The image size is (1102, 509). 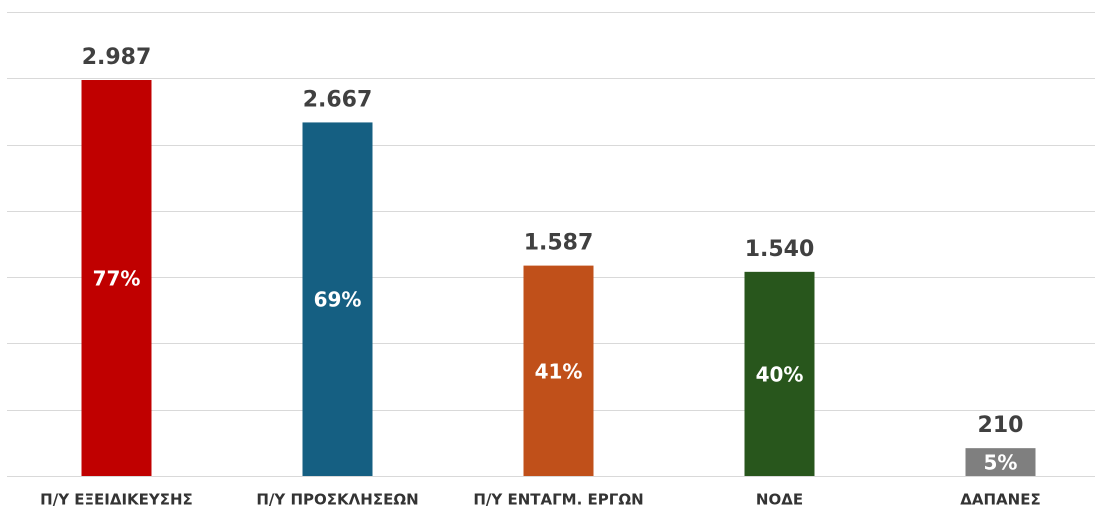 I want to click on value-label: 2.987, so click(x=117, y=57).